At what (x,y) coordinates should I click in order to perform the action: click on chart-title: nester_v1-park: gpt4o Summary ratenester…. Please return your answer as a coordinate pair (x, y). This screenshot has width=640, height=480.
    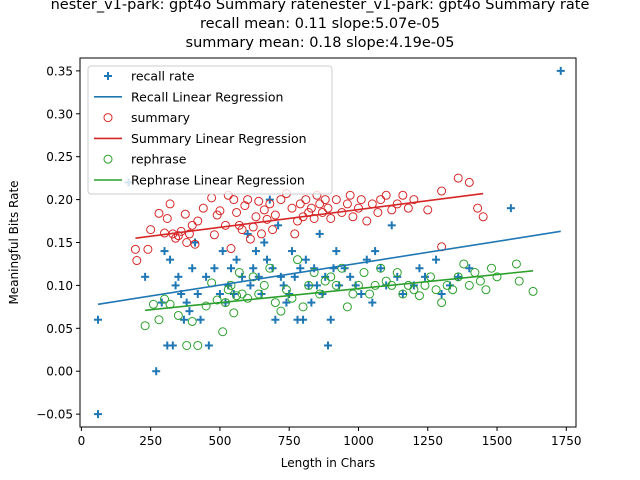
    Looking at the image, I should click on (320, 25).